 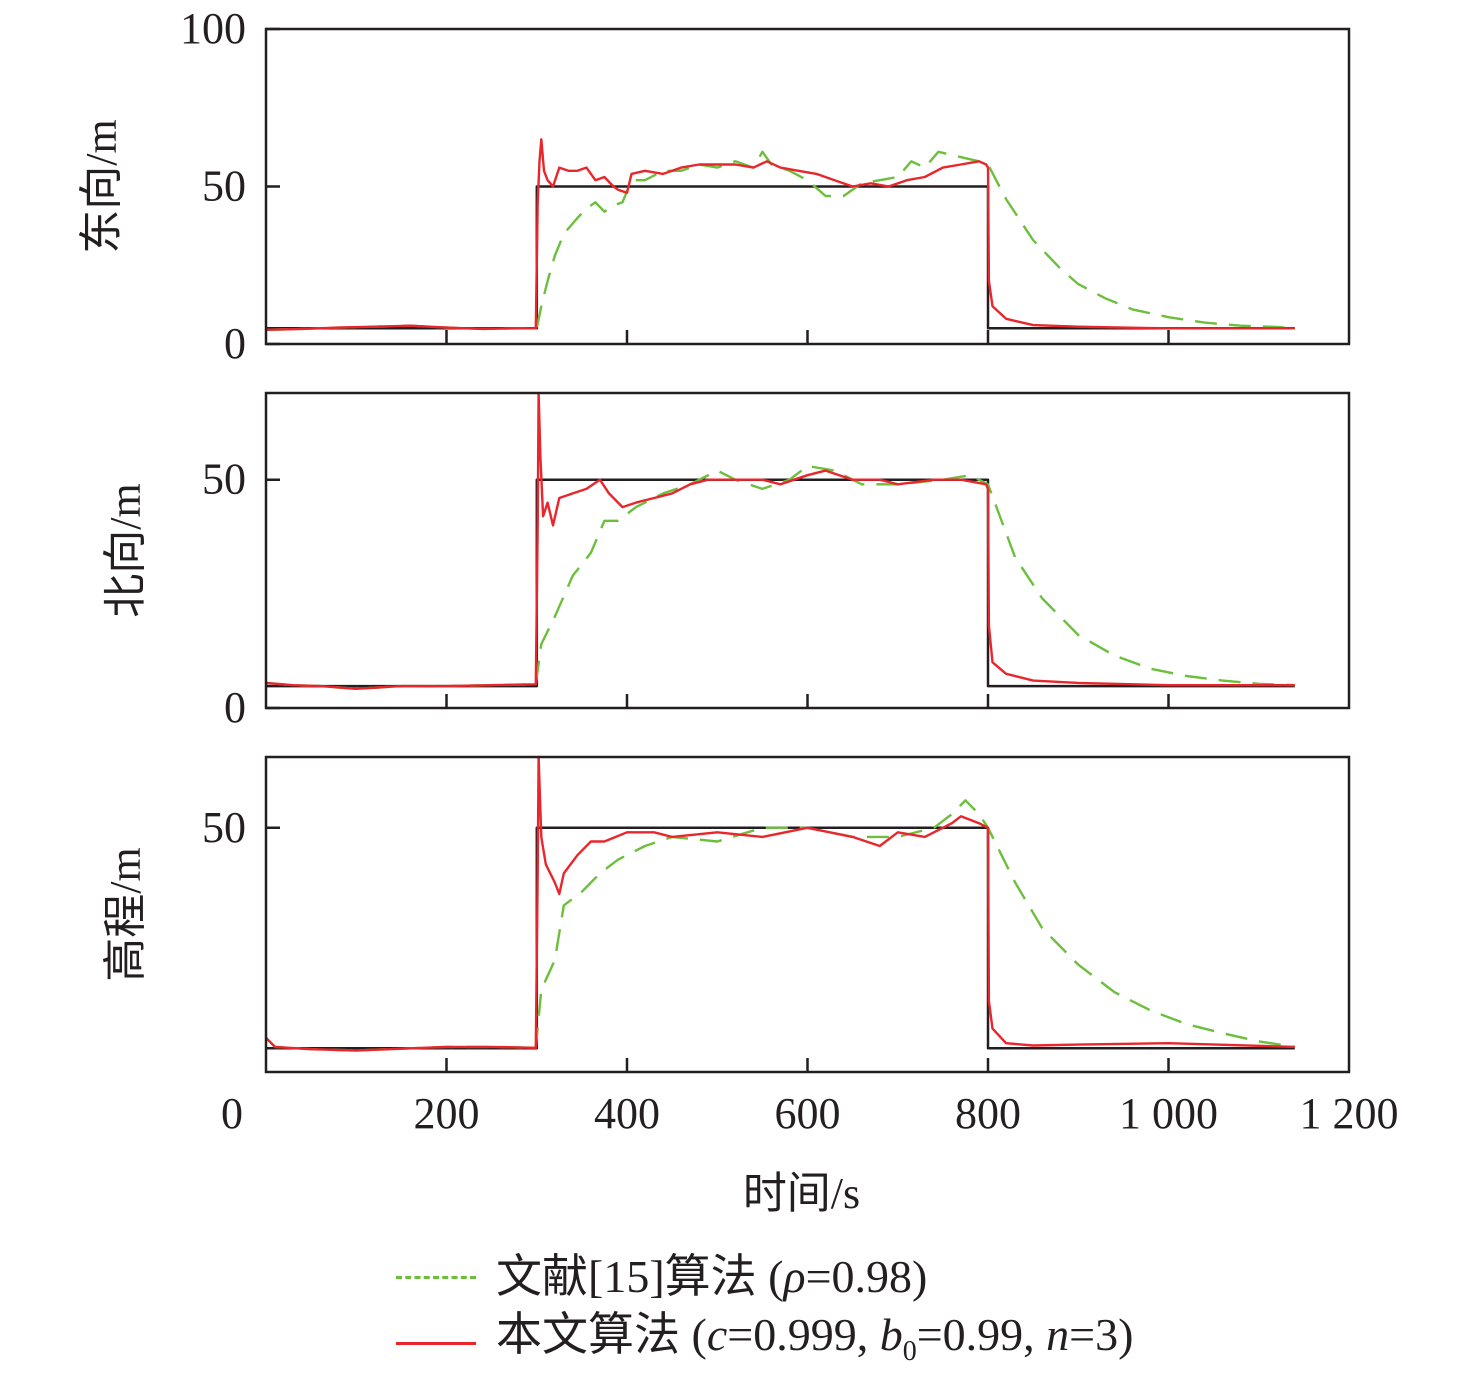 I want to click on legend-label-part: =0.999,, so click(x=803, y=1334).